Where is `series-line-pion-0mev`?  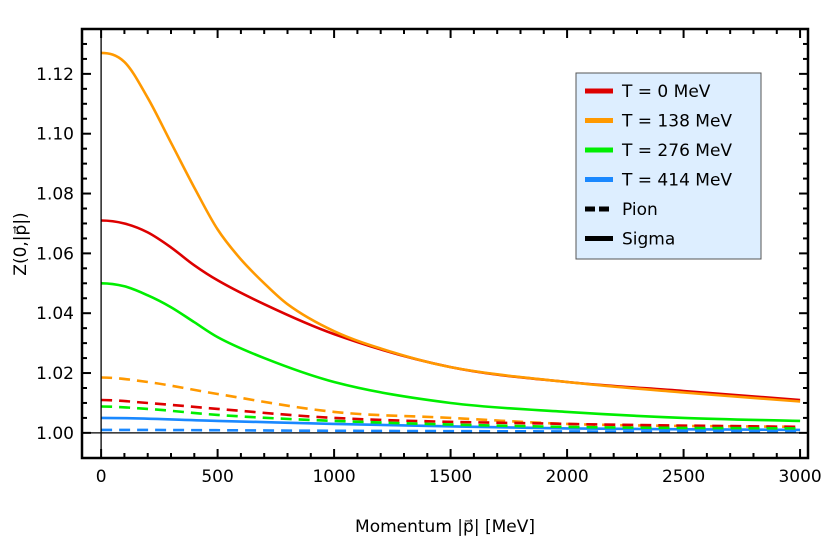 series-line-pion-0mev is located at coordinates (451, 413).